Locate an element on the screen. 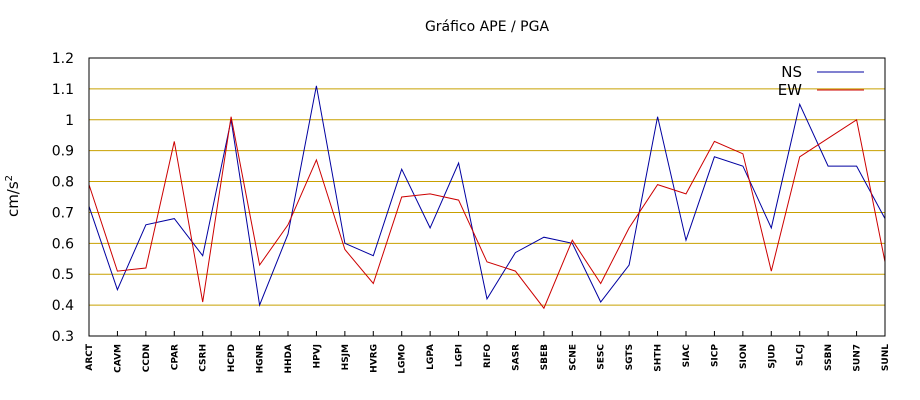 This screenshot has height=400, width=920. x-tick-label: SGTS is located at coordinates (630, 357).